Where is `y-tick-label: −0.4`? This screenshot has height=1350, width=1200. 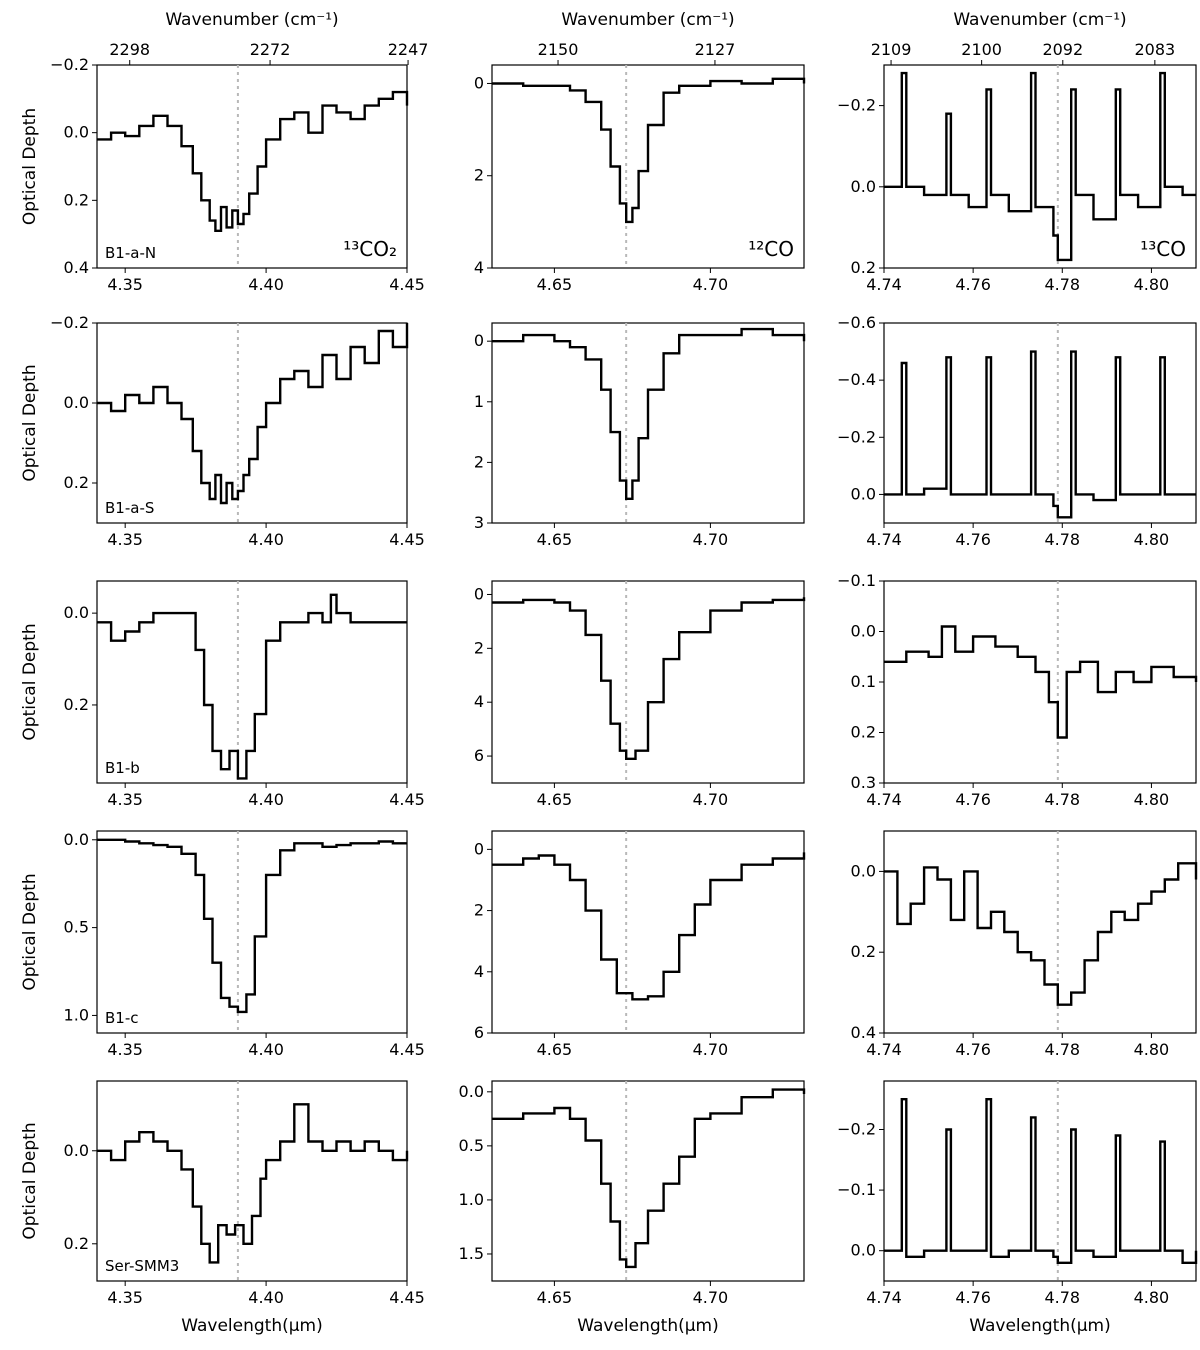 y-tick-label: −0.4 is located at coordinates (856, 379).